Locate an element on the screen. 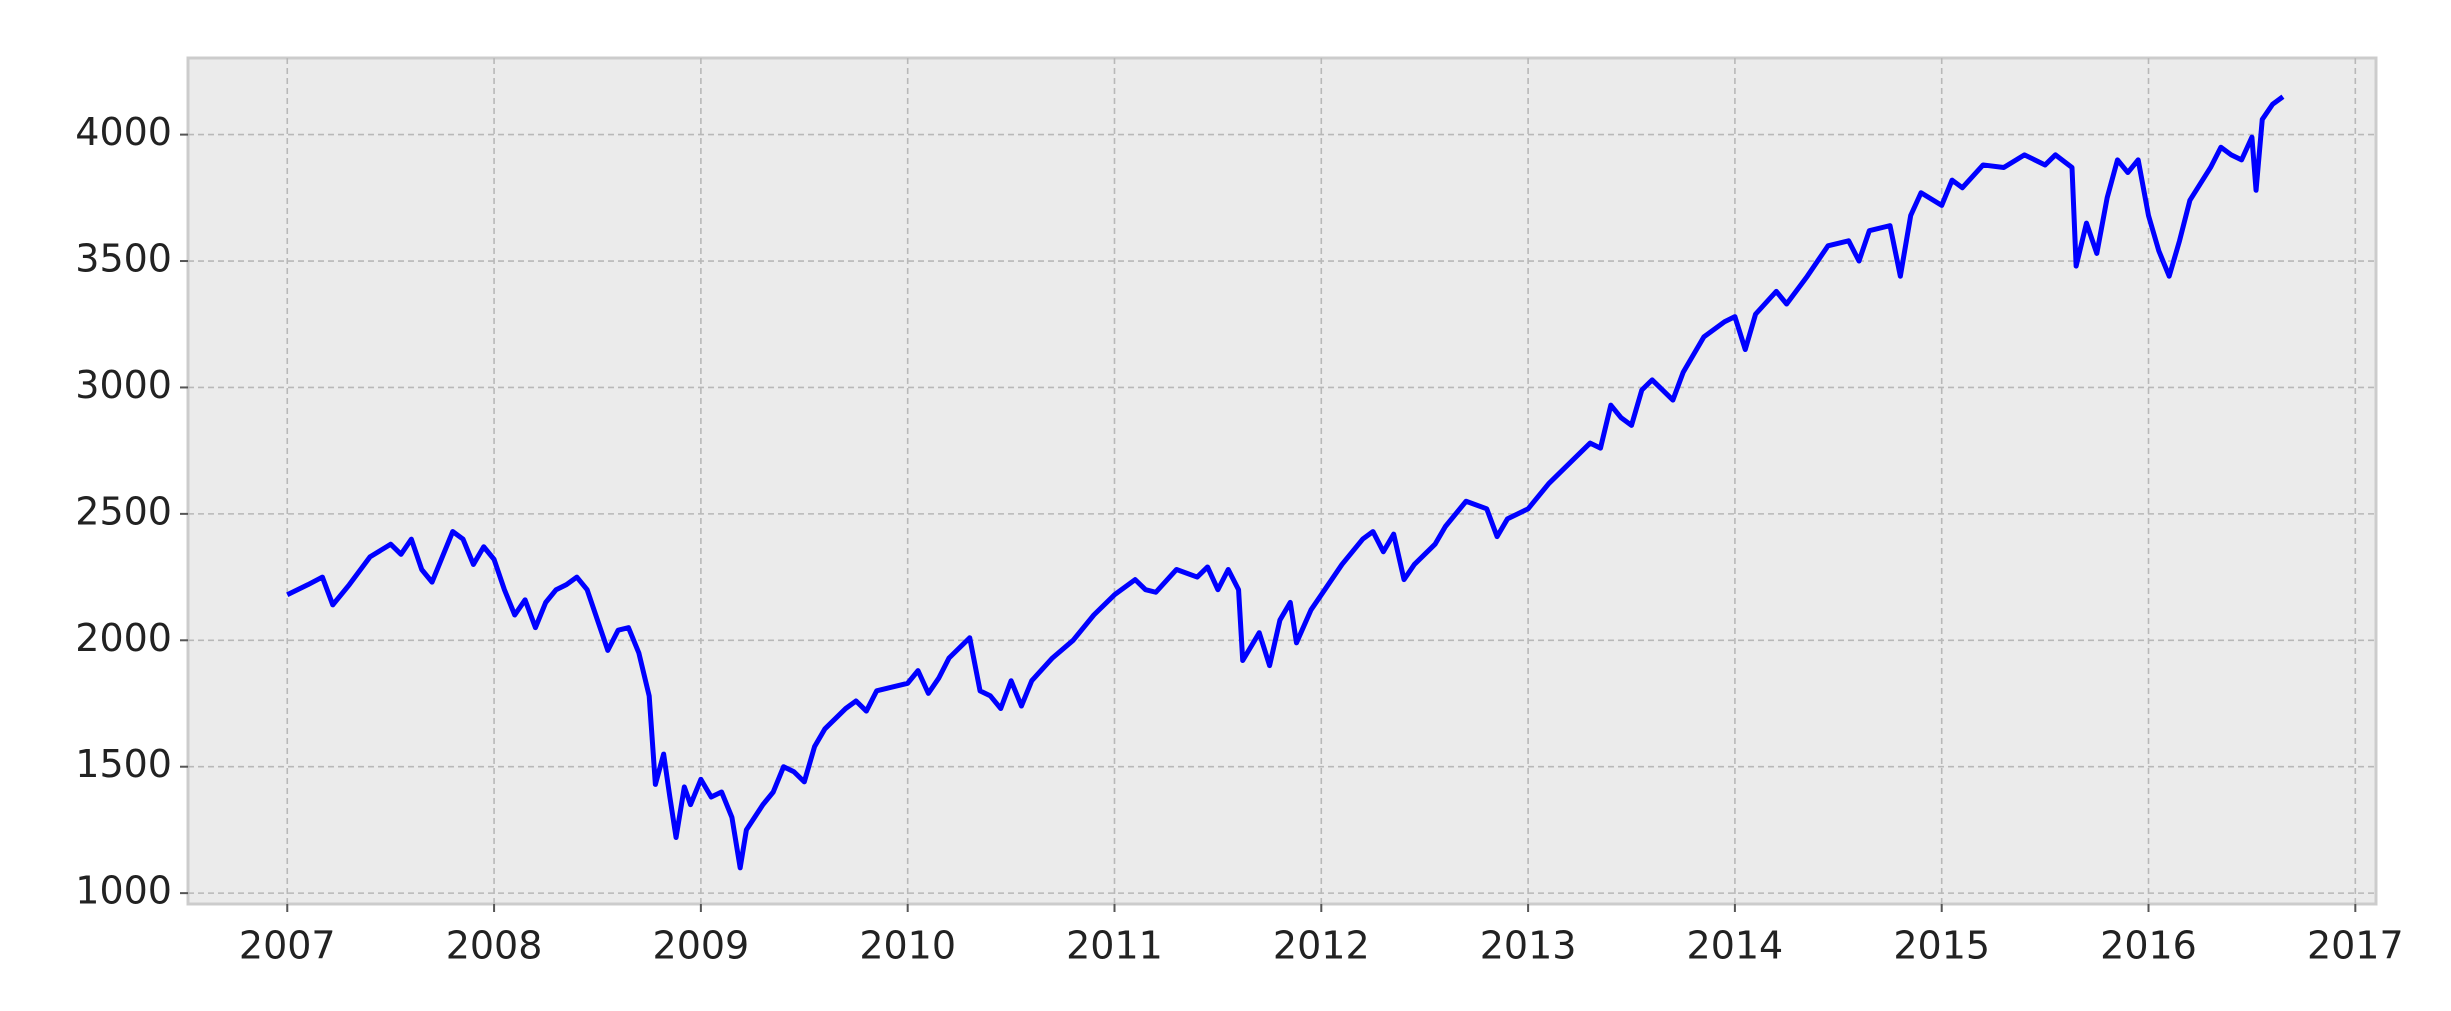 The image size is (2451, 1011). y-tick-label: 4000 is located at coordinates (123, 132).